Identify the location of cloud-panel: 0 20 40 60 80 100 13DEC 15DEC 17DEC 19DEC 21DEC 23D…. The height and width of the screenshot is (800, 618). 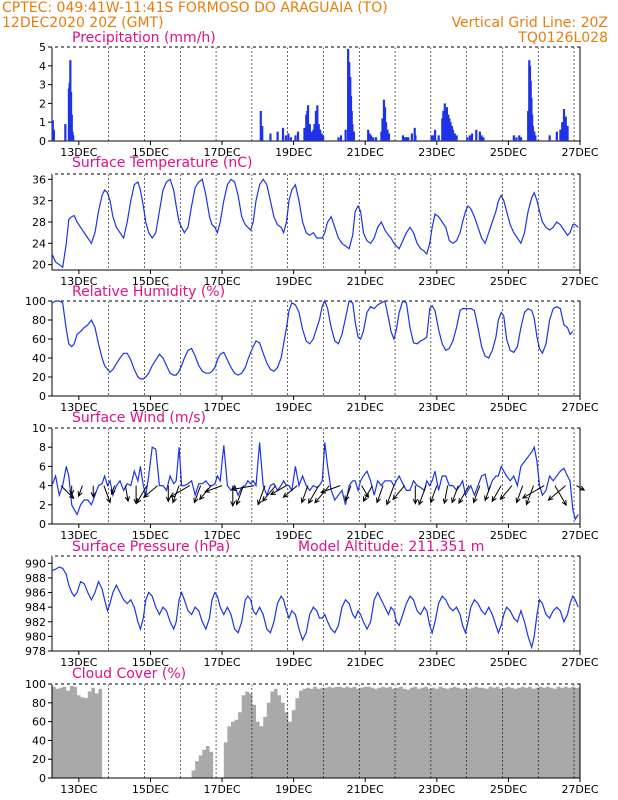
(312, 737).